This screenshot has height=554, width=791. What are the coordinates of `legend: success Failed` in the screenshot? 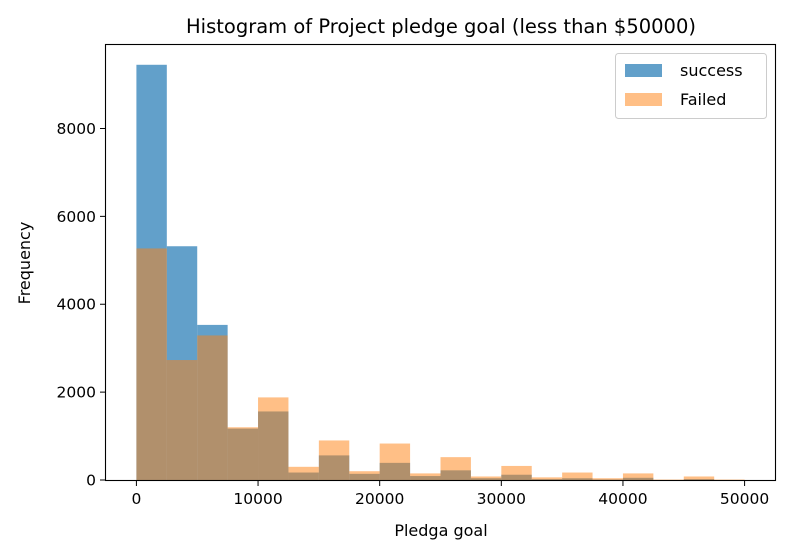 It's located at (691, 86).